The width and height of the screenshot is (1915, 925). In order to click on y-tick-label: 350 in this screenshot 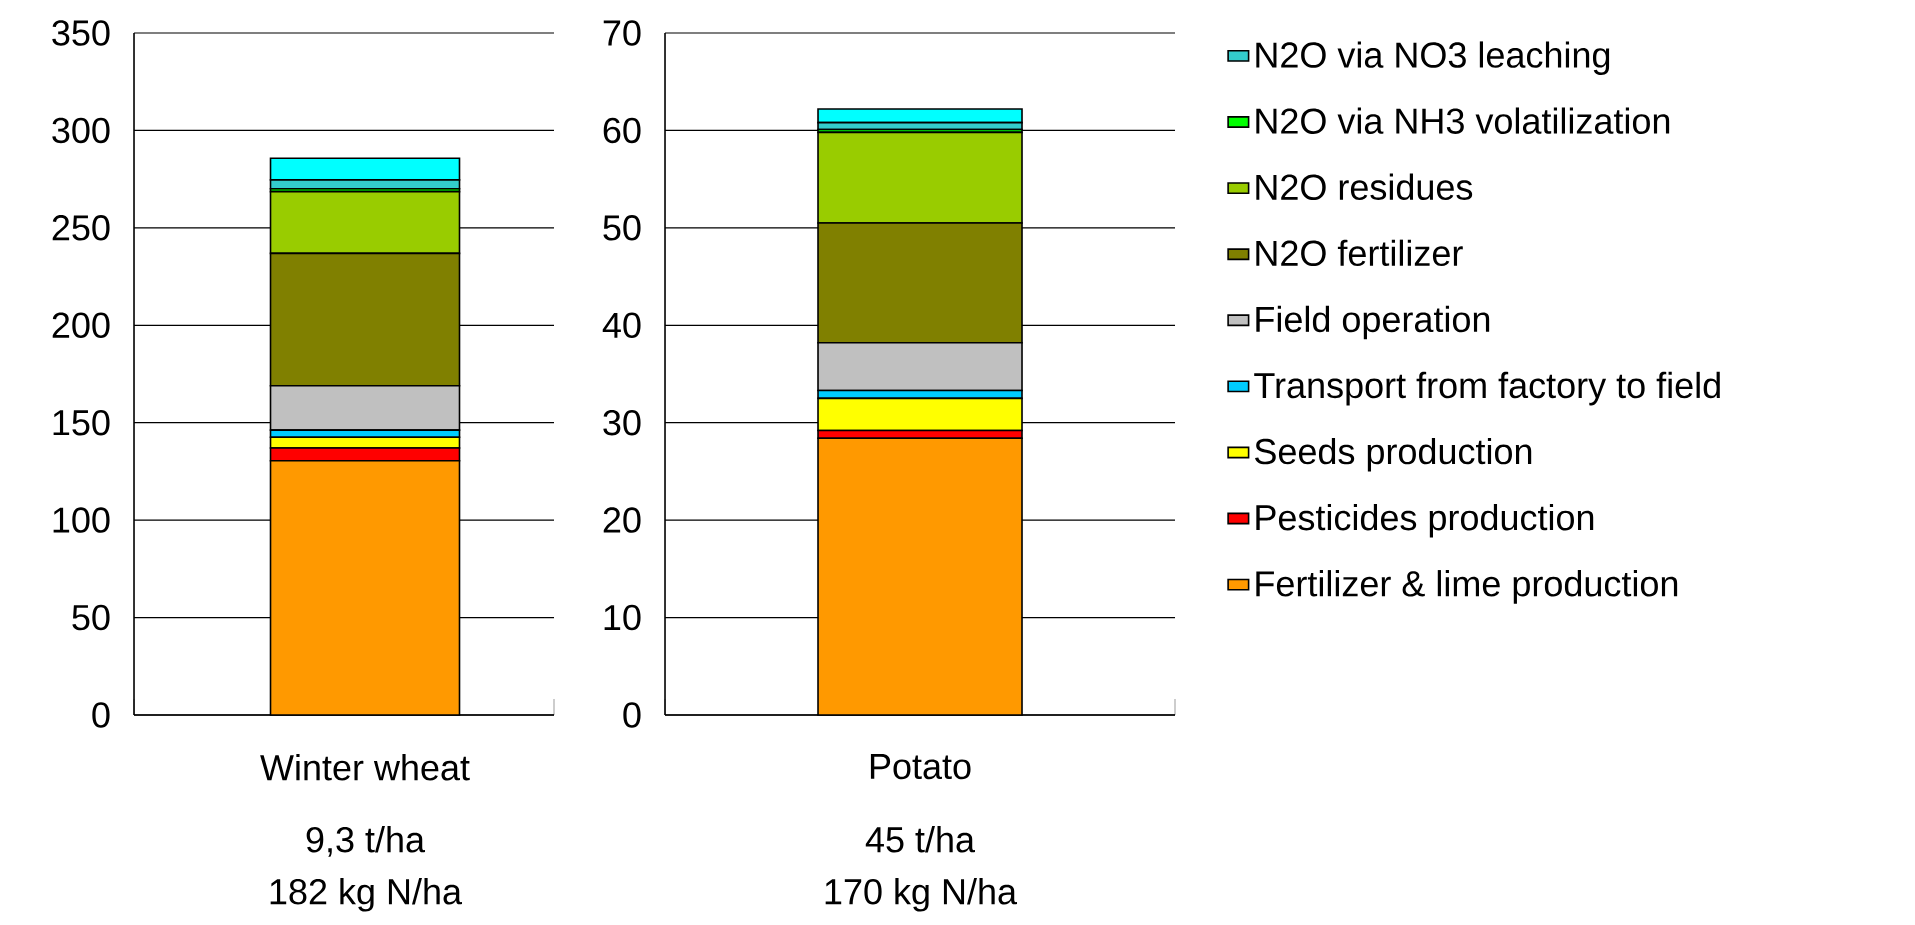, I will do `click(81, 33)`.